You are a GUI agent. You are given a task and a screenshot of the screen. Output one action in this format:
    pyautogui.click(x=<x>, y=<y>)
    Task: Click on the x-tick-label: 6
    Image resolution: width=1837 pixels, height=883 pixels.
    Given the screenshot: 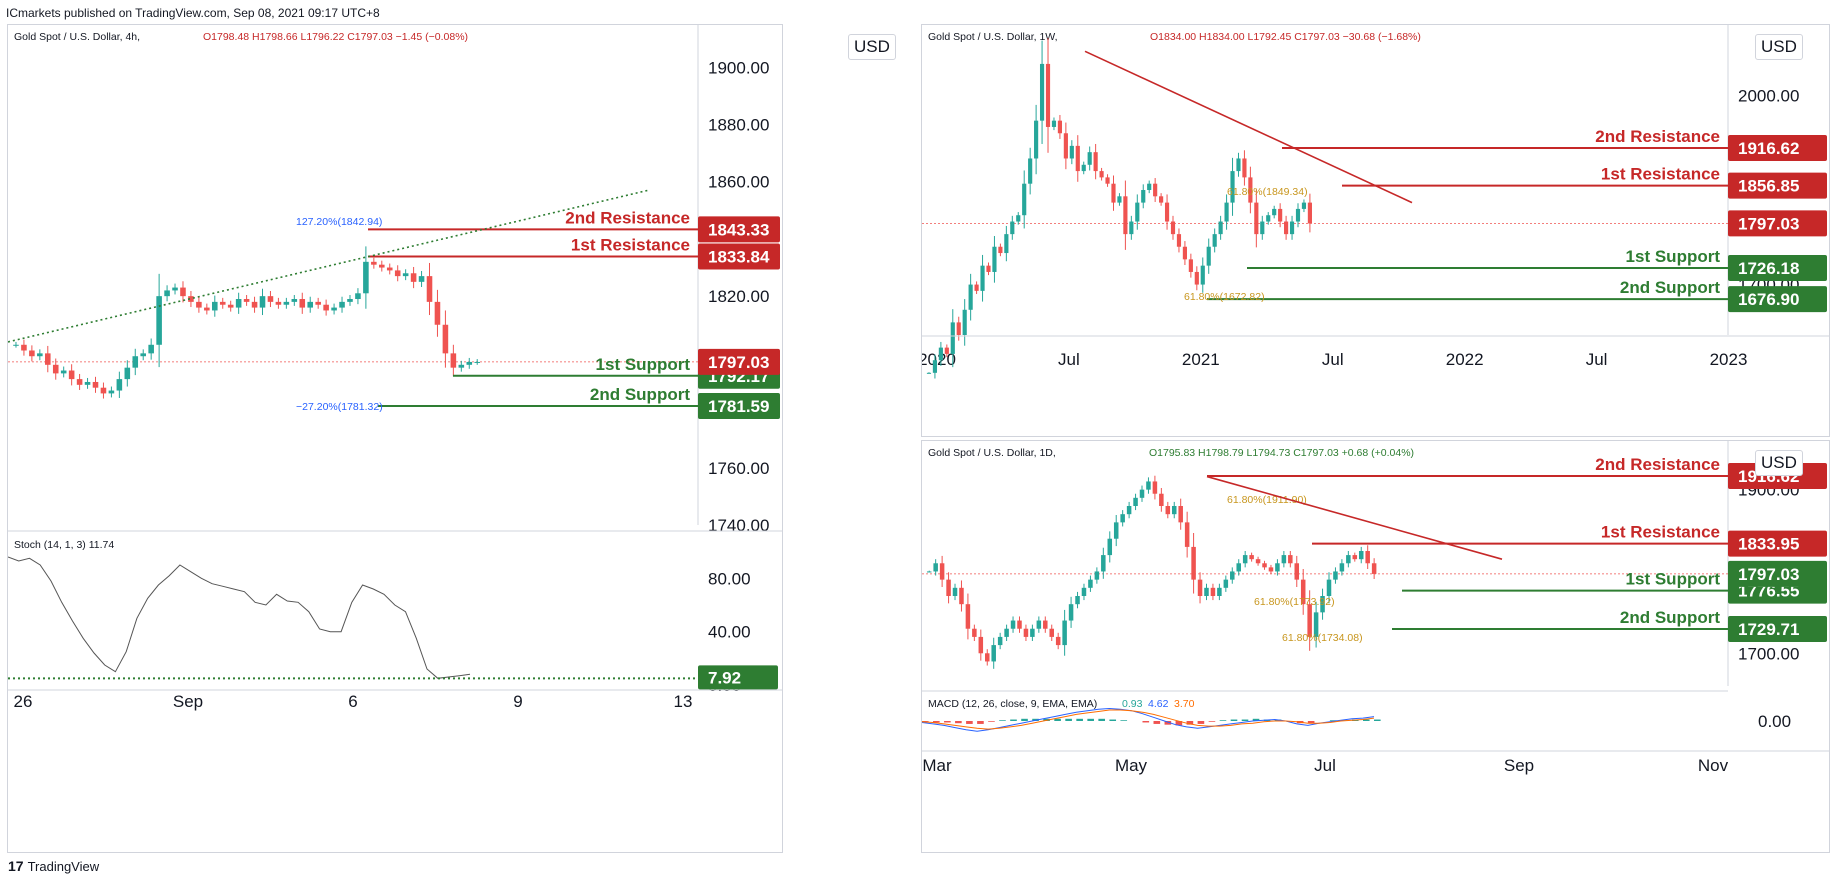 What is the action you would take?
    pyautogui.click(x=352, y=701)
    